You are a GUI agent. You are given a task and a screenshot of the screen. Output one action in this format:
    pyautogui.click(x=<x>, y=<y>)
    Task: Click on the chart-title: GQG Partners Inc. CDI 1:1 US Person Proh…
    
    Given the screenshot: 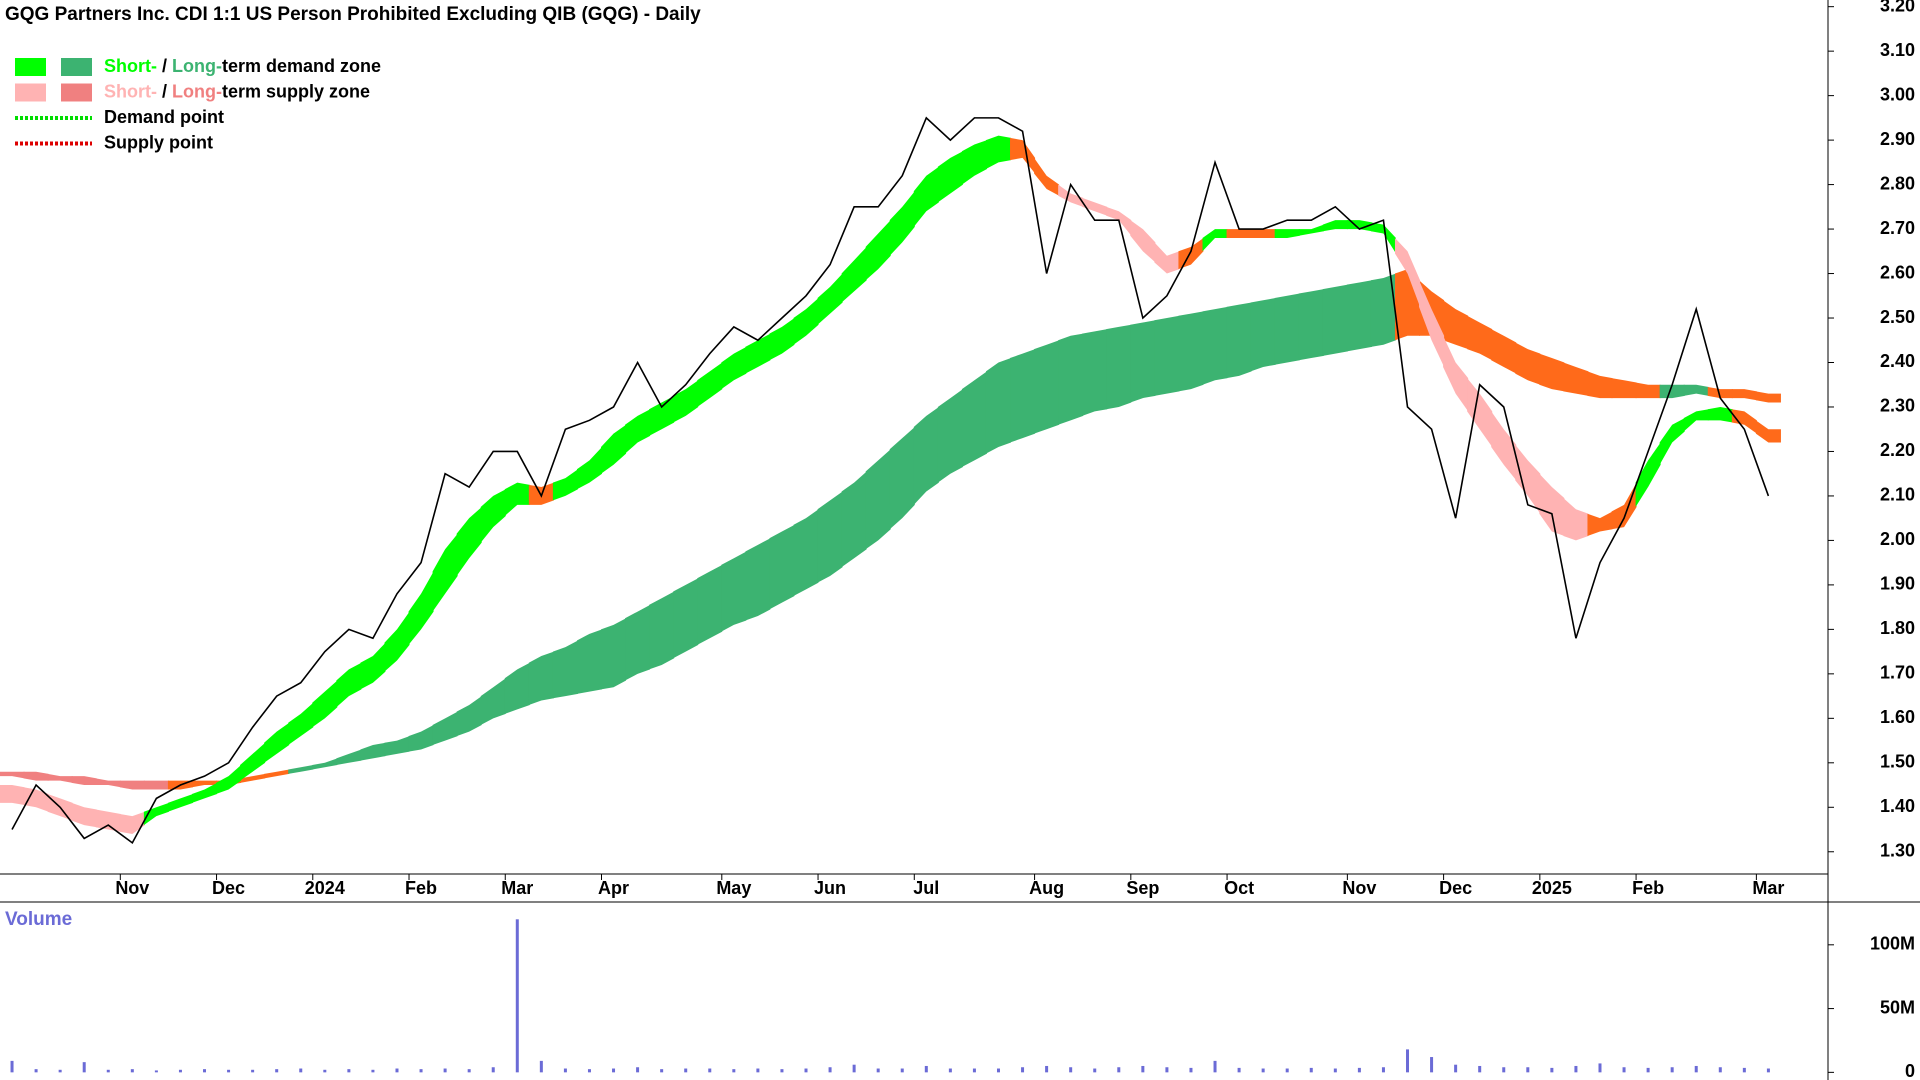 What is the action you would take?
    pyautogui.click(x=353, y=14)
    